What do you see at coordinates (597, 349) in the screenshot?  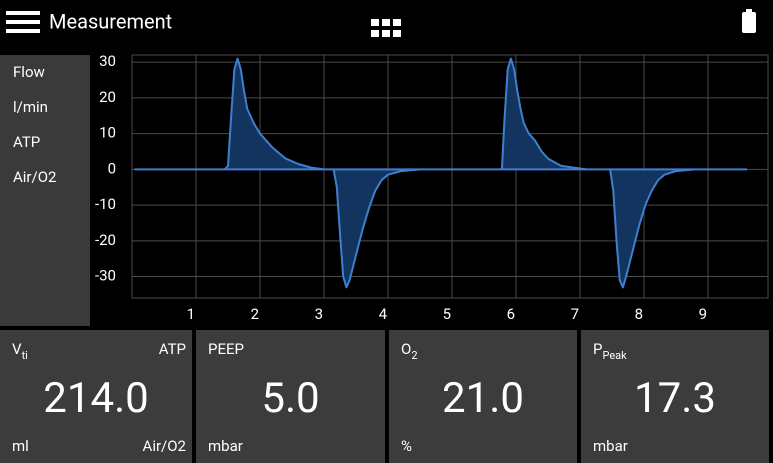 I see `tile-label-main: P` at bounding box center [597, 349].